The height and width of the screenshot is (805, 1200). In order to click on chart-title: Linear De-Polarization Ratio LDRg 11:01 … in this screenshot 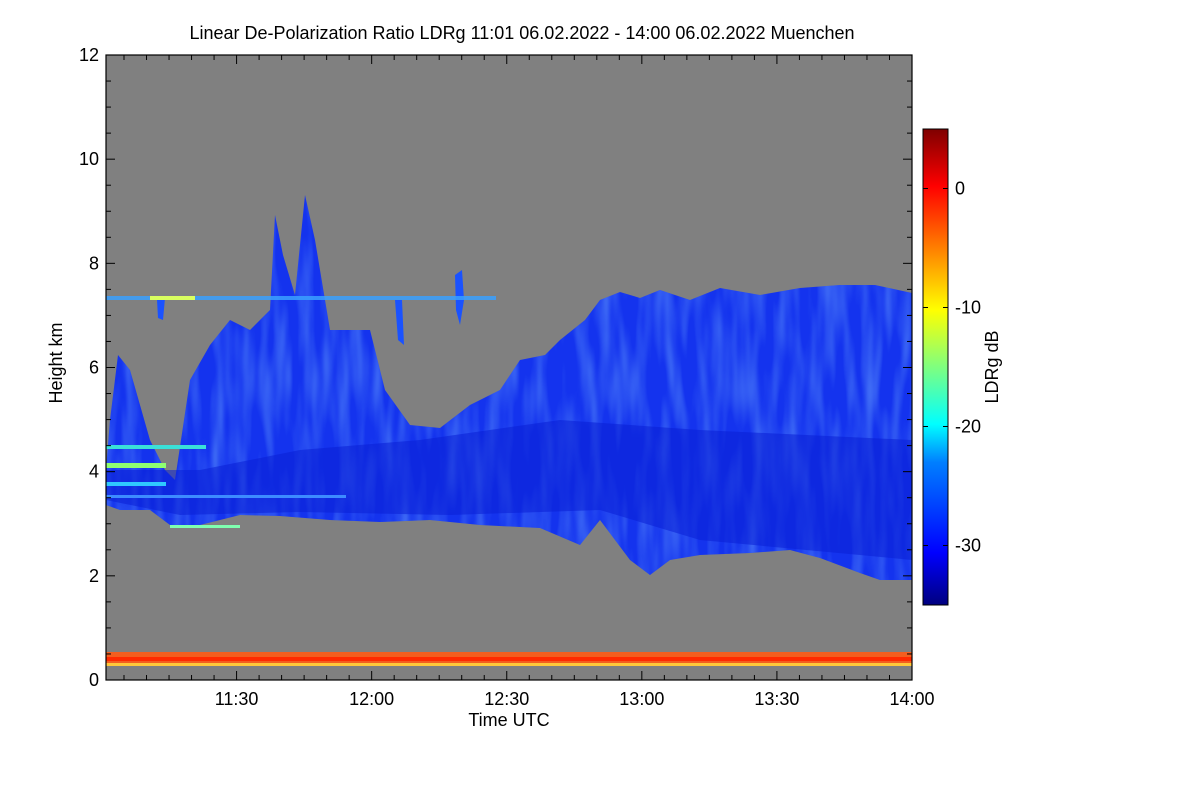, I will do `click(521, 33)`.